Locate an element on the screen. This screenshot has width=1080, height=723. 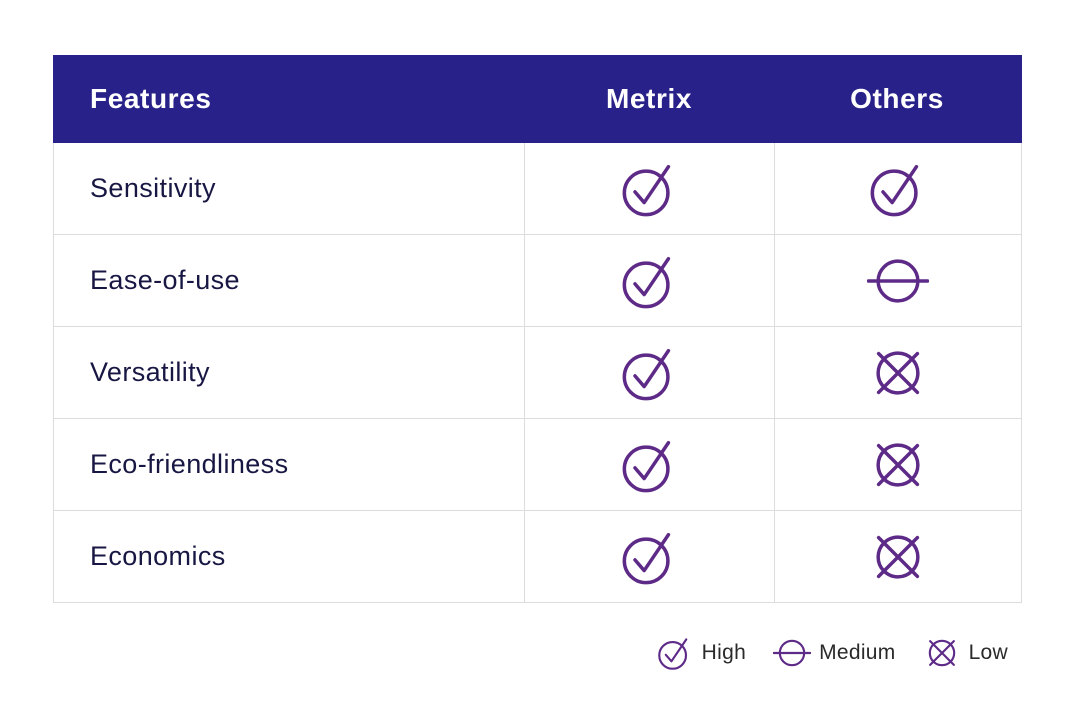
table-row-economics: Economics is located at coordinates (537, 557).